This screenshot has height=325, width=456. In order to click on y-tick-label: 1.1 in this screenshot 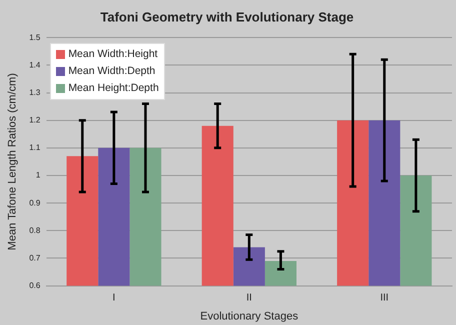, I will do `click(35, 147)`.